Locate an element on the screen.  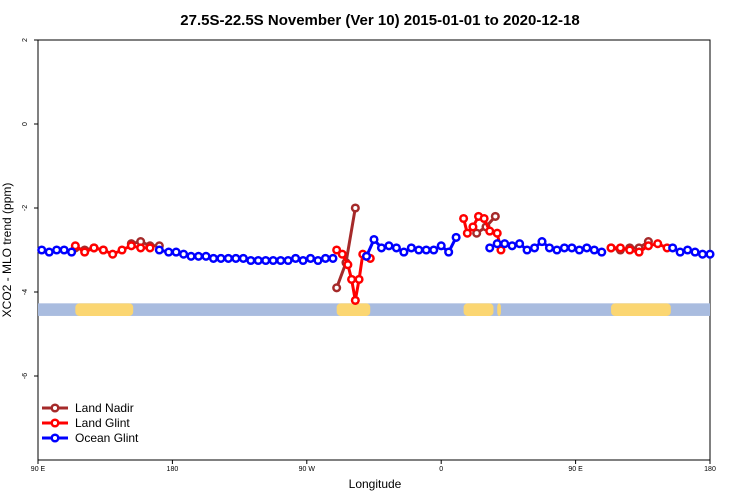
legend-item: Ocean Glint is located at coordinates (90, 438).